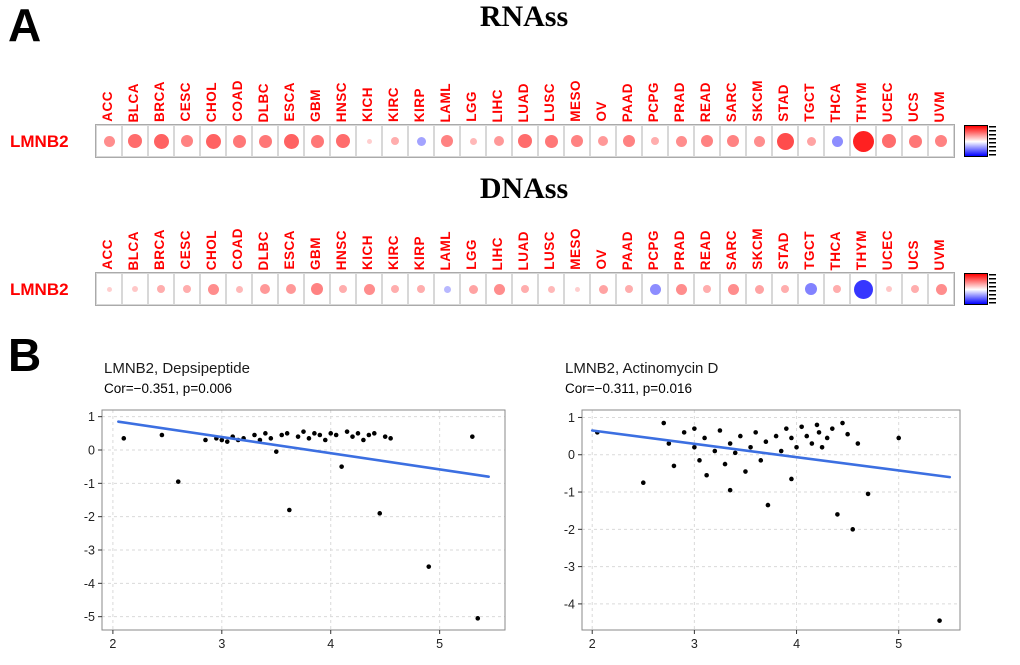 This screenshot has height=665, width=1020. I want to click on panel-a-label: A, so click(25, 25).